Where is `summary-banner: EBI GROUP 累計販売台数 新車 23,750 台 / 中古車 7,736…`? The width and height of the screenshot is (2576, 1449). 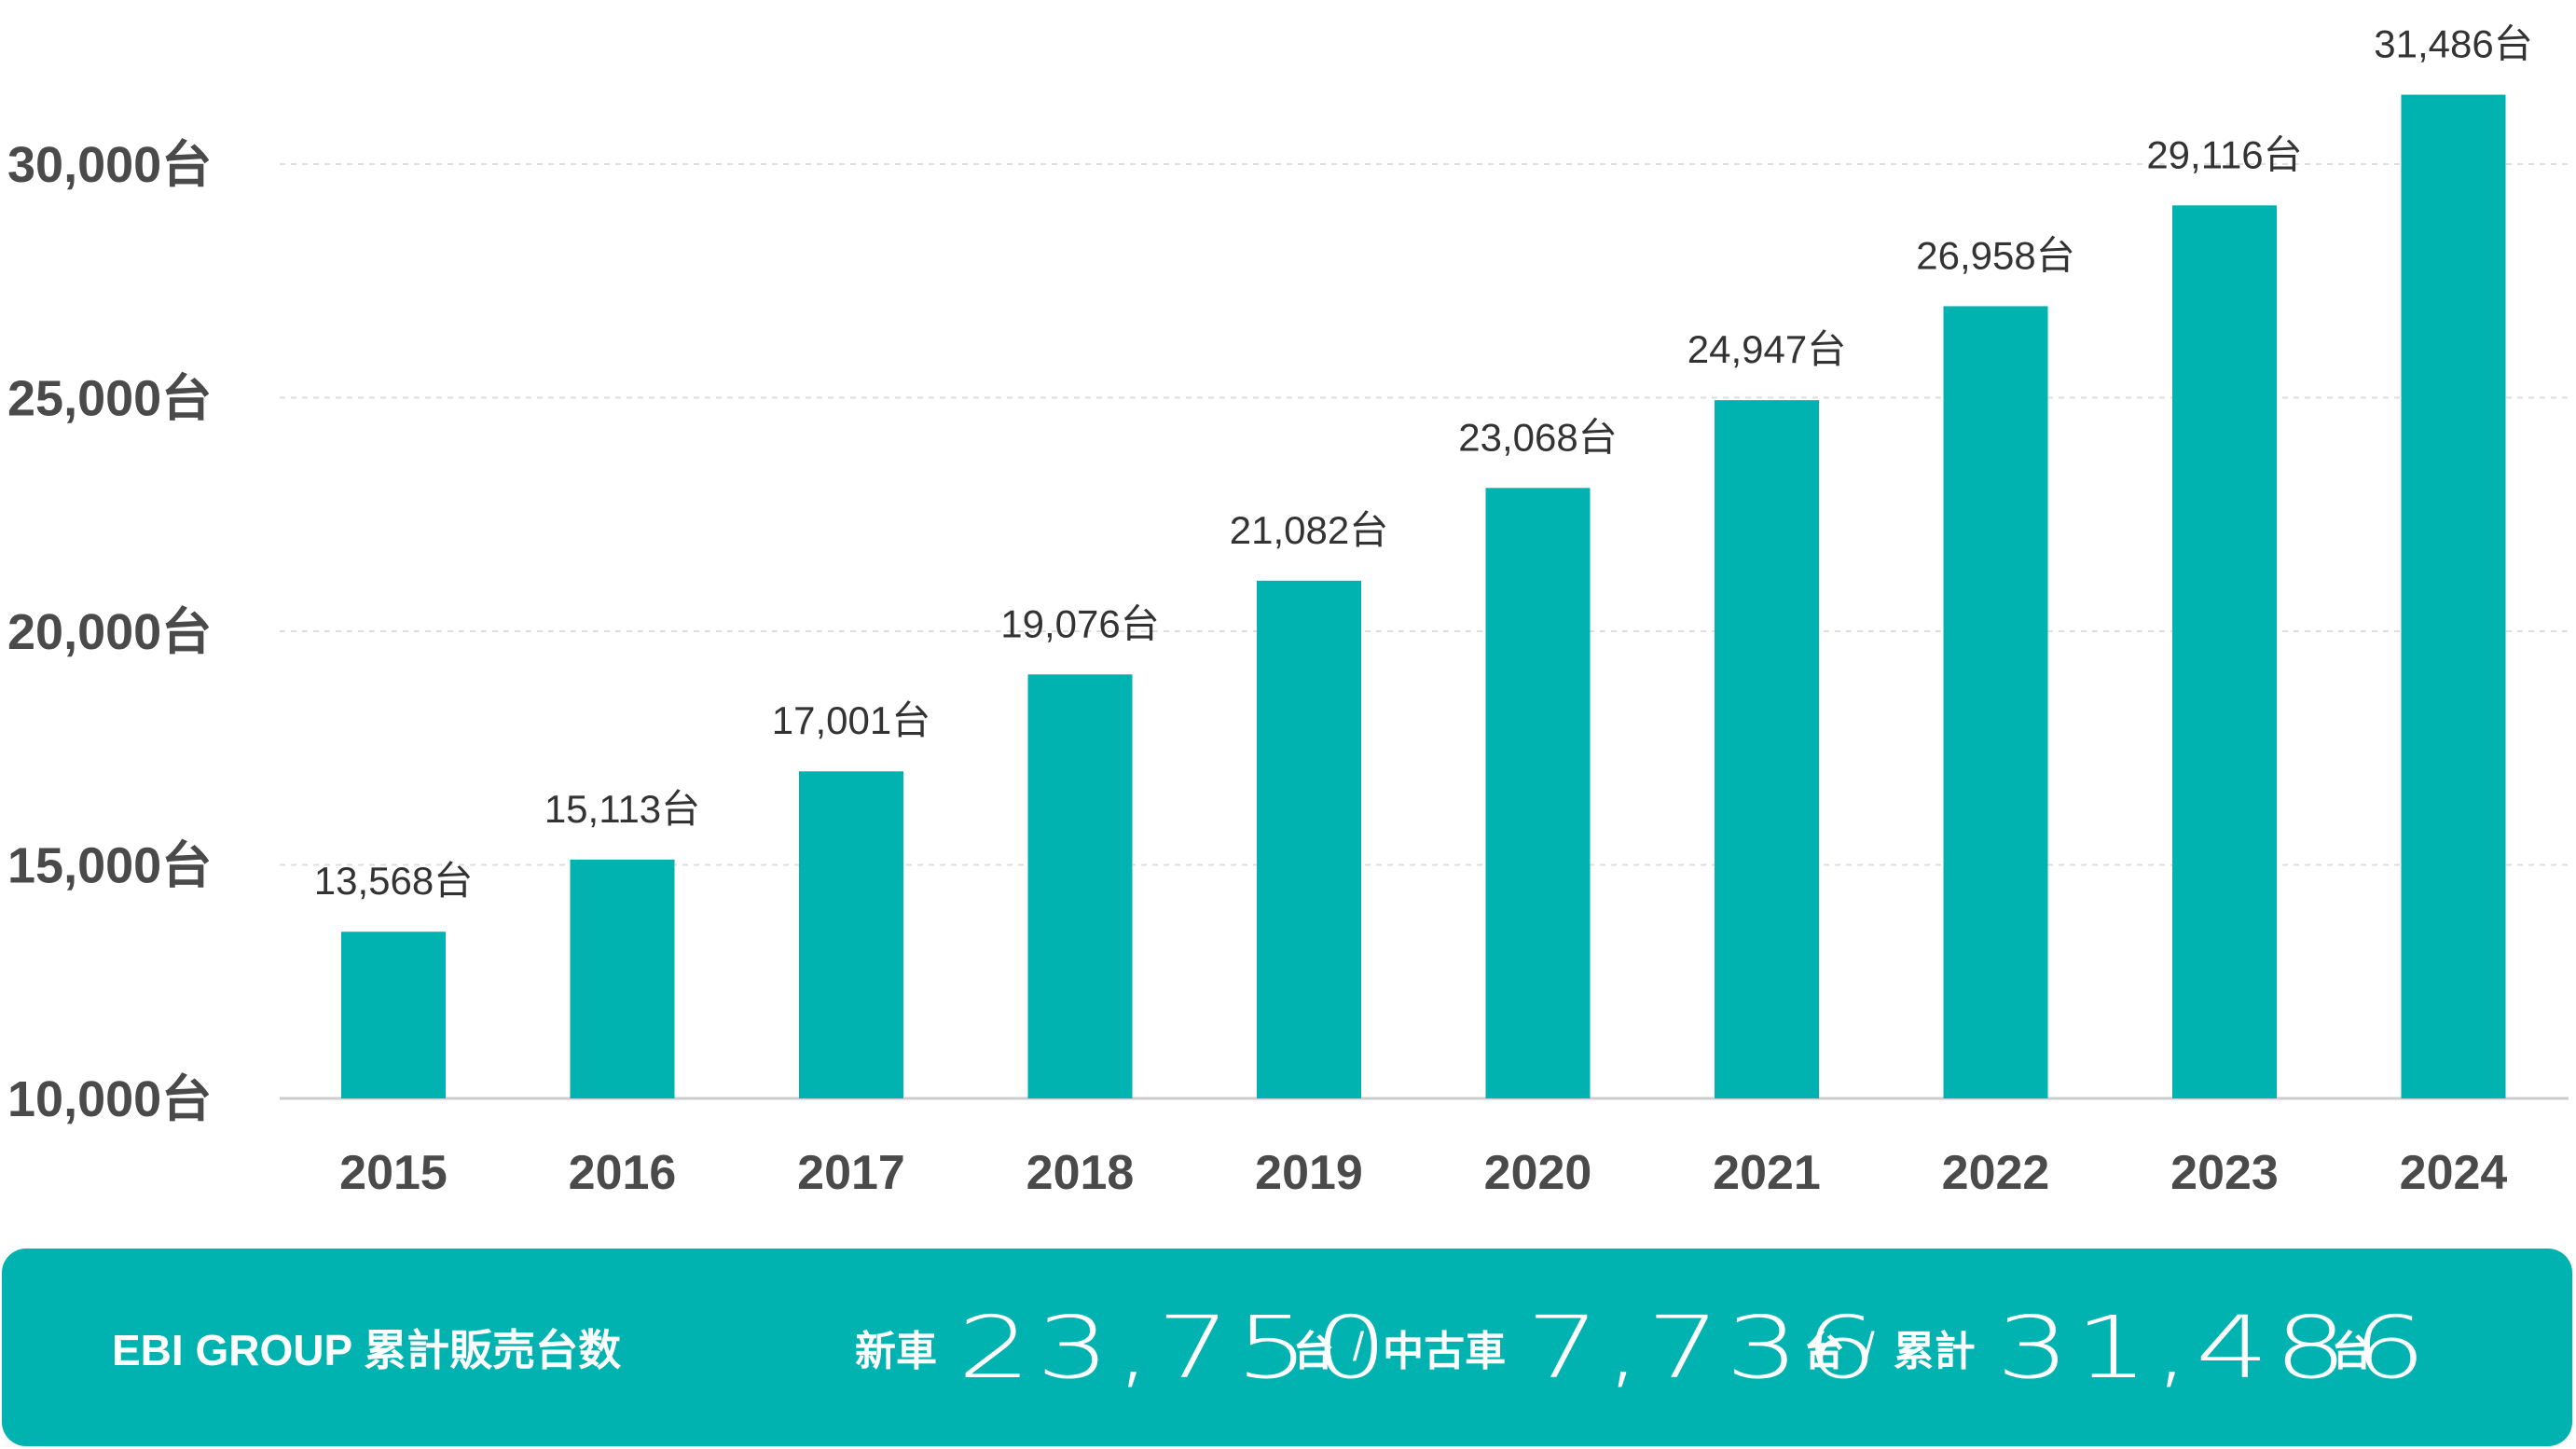 summary-banner: EBI GROUP 累計販売台数 新車 23,750 台 / 中古車 7,736… is located at coordinates (1287, 1348).